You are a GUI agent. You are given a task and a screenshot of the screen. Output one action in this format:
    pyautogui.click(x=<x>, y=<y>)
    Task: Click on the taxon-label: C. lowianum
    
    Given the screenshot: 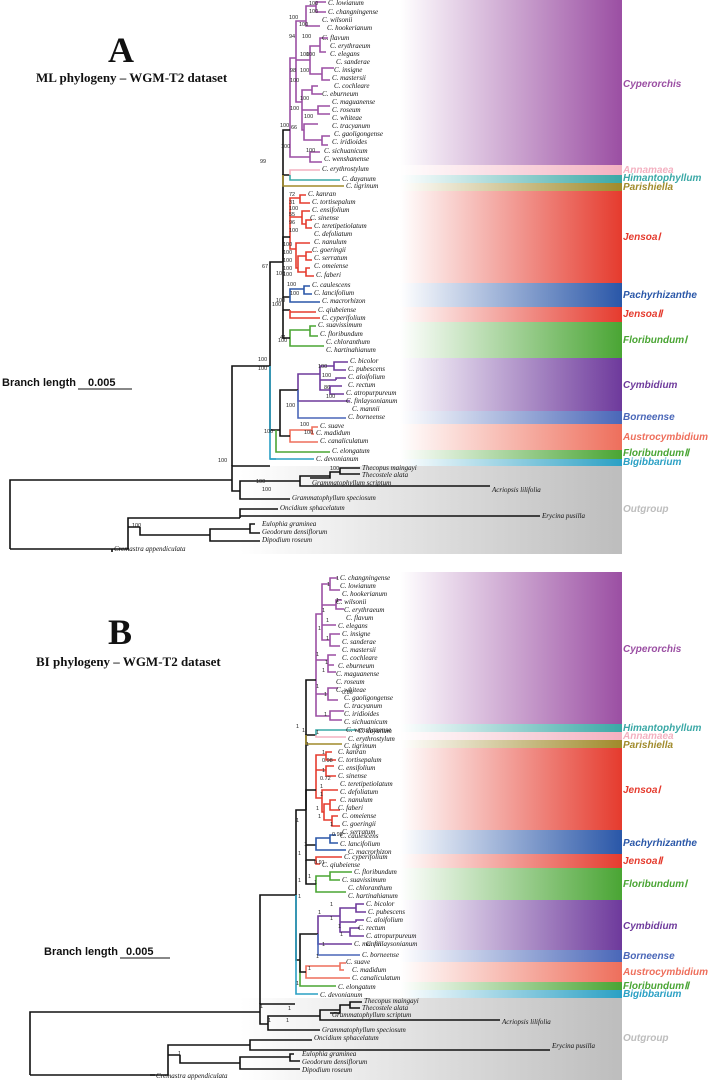 What is the action you would take?
    pyautogui.click(x=346, y=3)
    